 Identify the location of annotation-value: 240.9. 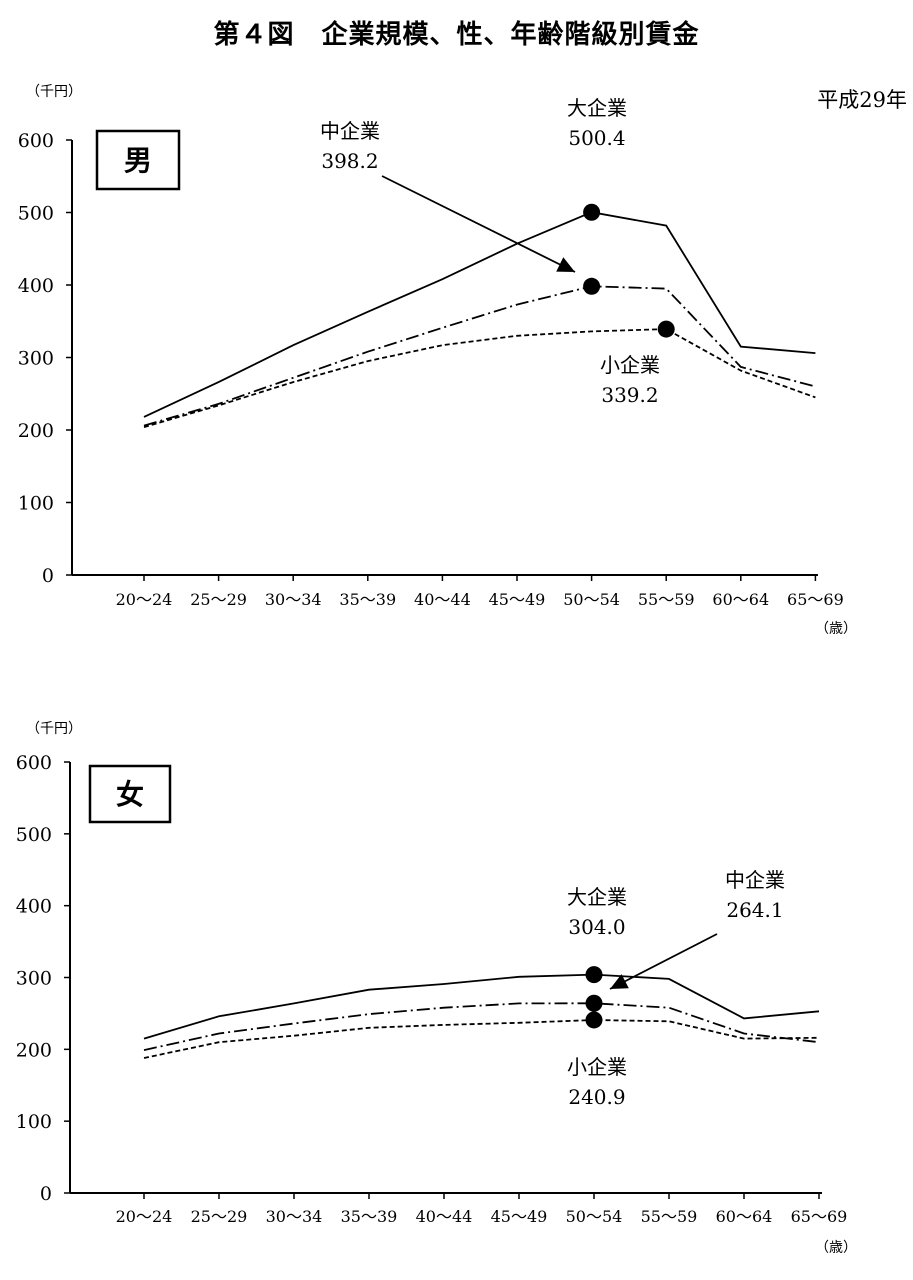
(596, 1097).